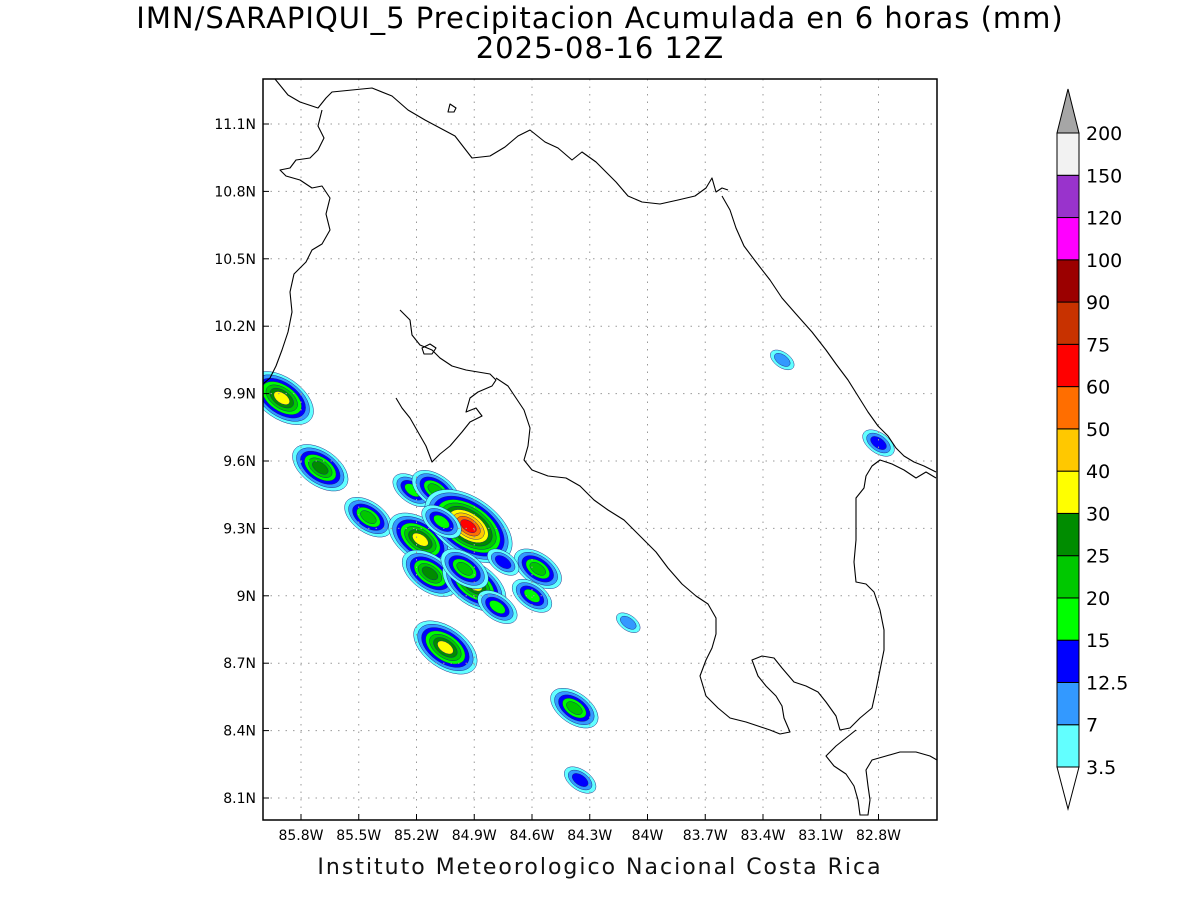 The height and width of the screenshot is (900, 1200). I want to click on colorbar-level-label: 120, so click(1104, 219).